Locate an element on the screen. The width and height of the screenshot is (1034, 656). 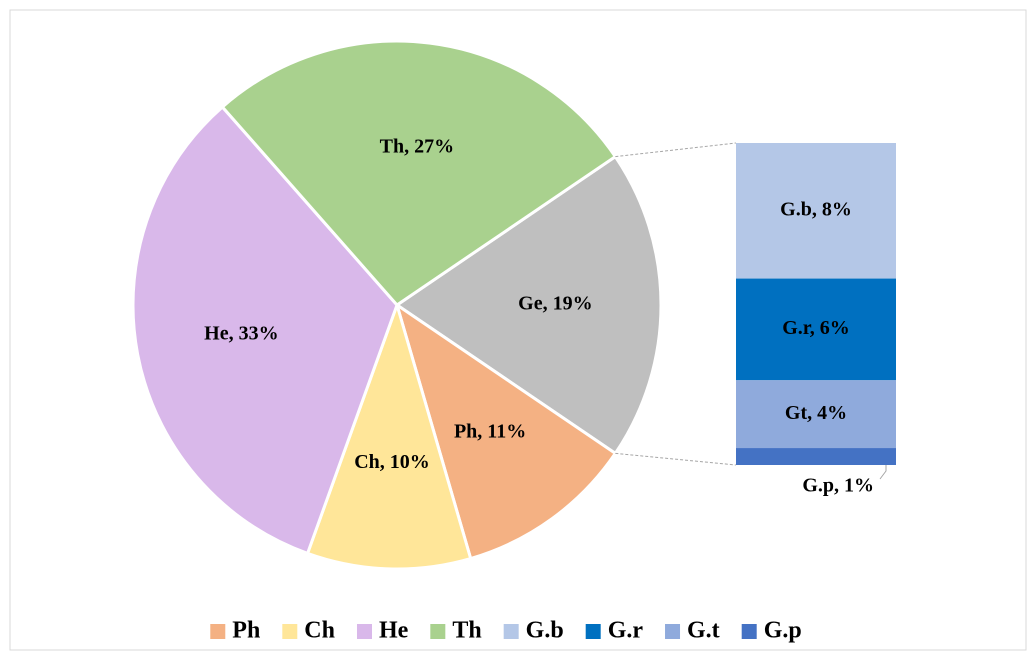
legend-label: G.r is located at coordinates (626, 631).